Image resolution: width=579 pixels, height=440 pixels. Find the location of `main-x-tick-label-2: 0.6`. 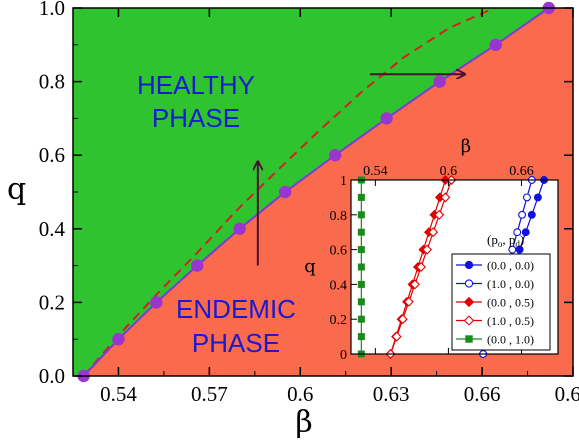

main-x-tick-label-2: 0.6 is located at coordinates (300, 394).